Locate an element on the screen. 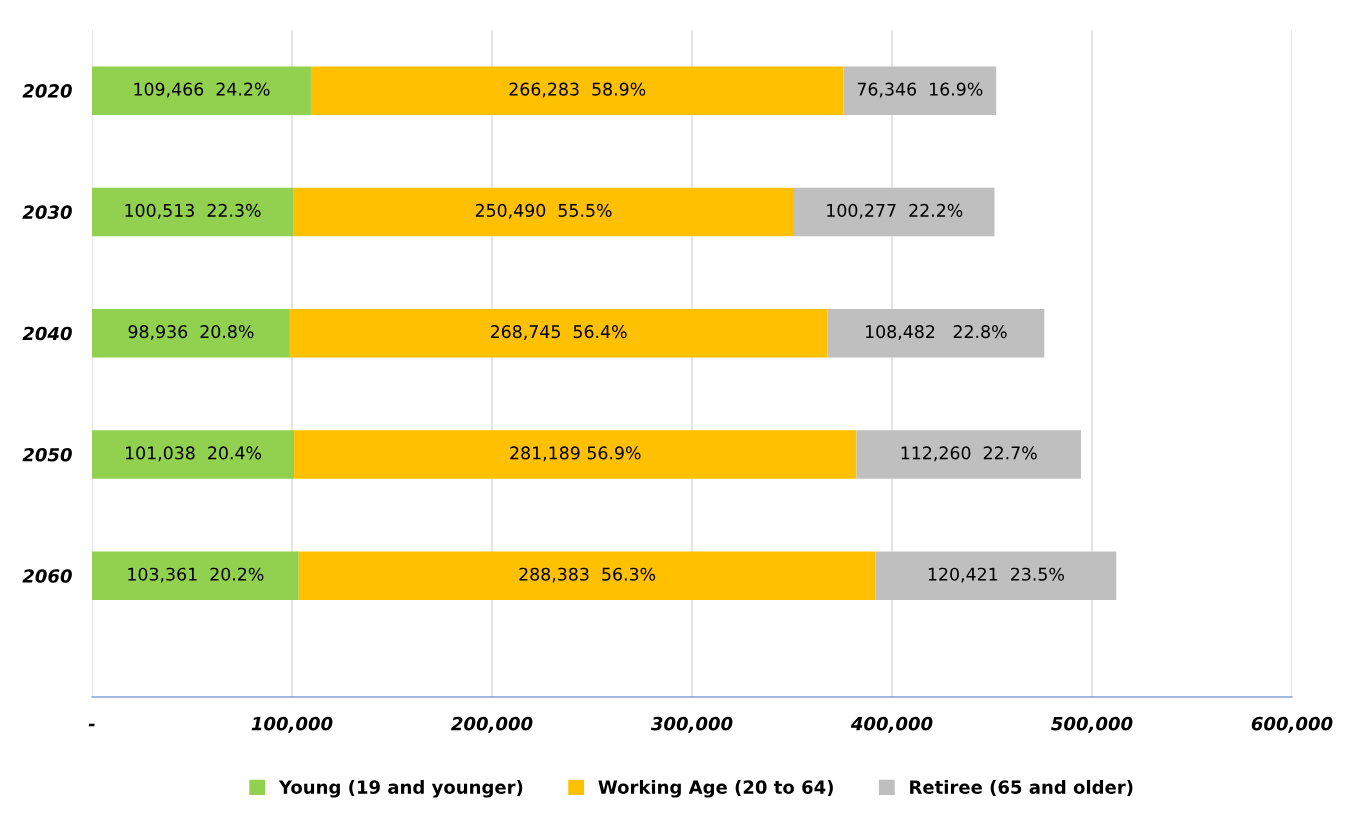 Image resolution: width=1367 pixels, height=818 pixels. data-label: 103,361 20.2% is located at coordinates (196, 575).